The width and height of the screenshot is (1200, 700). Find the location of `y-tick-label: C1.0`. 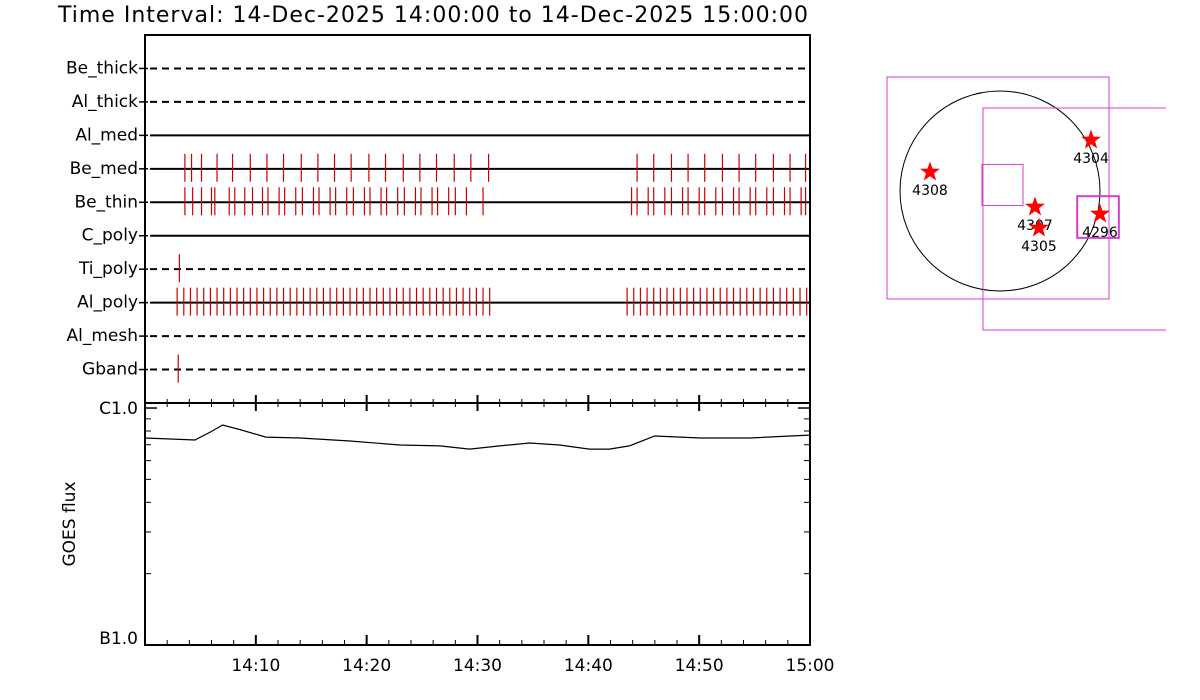

y-tick-label: C1.0 is located at coordinates (118, 409).